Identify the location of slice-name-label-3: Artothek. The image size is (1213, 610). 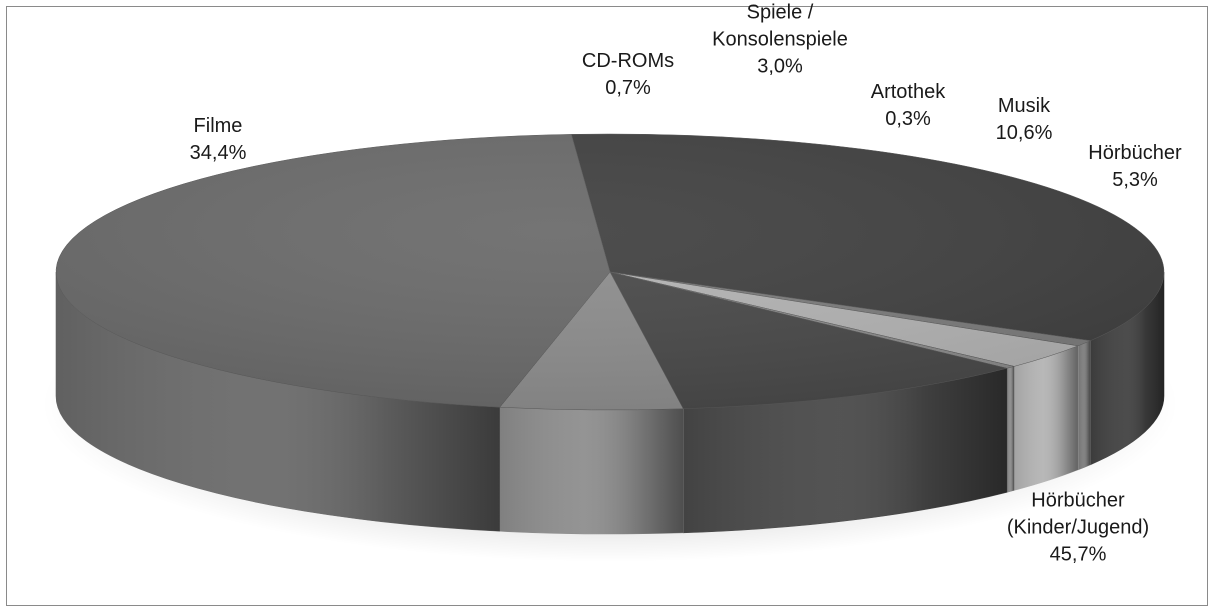
(908, 92).